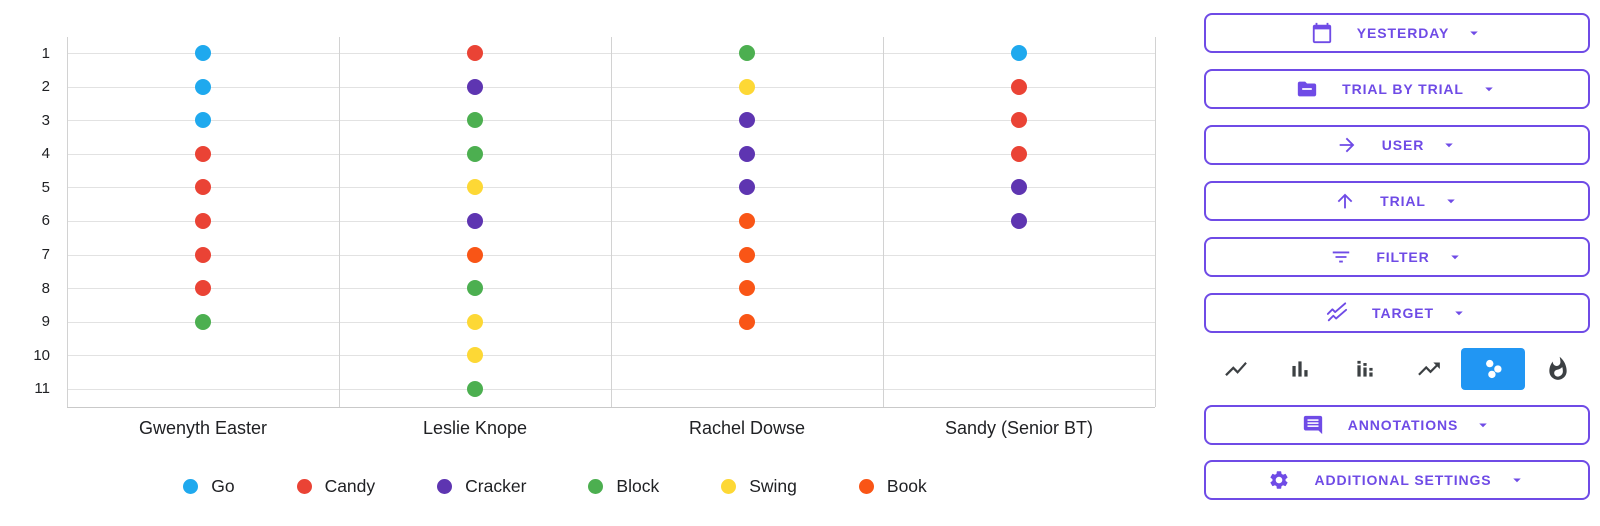 This screenshot has width=1600, height=526. What do you see at coordinates (1429, 369) in the screenshot?
I see `trending-up-icon` at bounding box center [1429, 369].